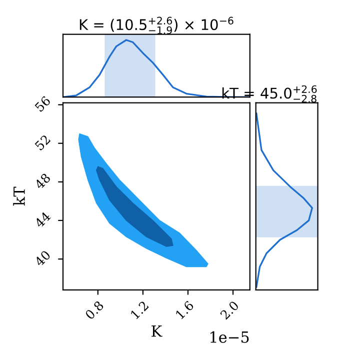  I want to click on text: 1e−5, so click(229, 337).